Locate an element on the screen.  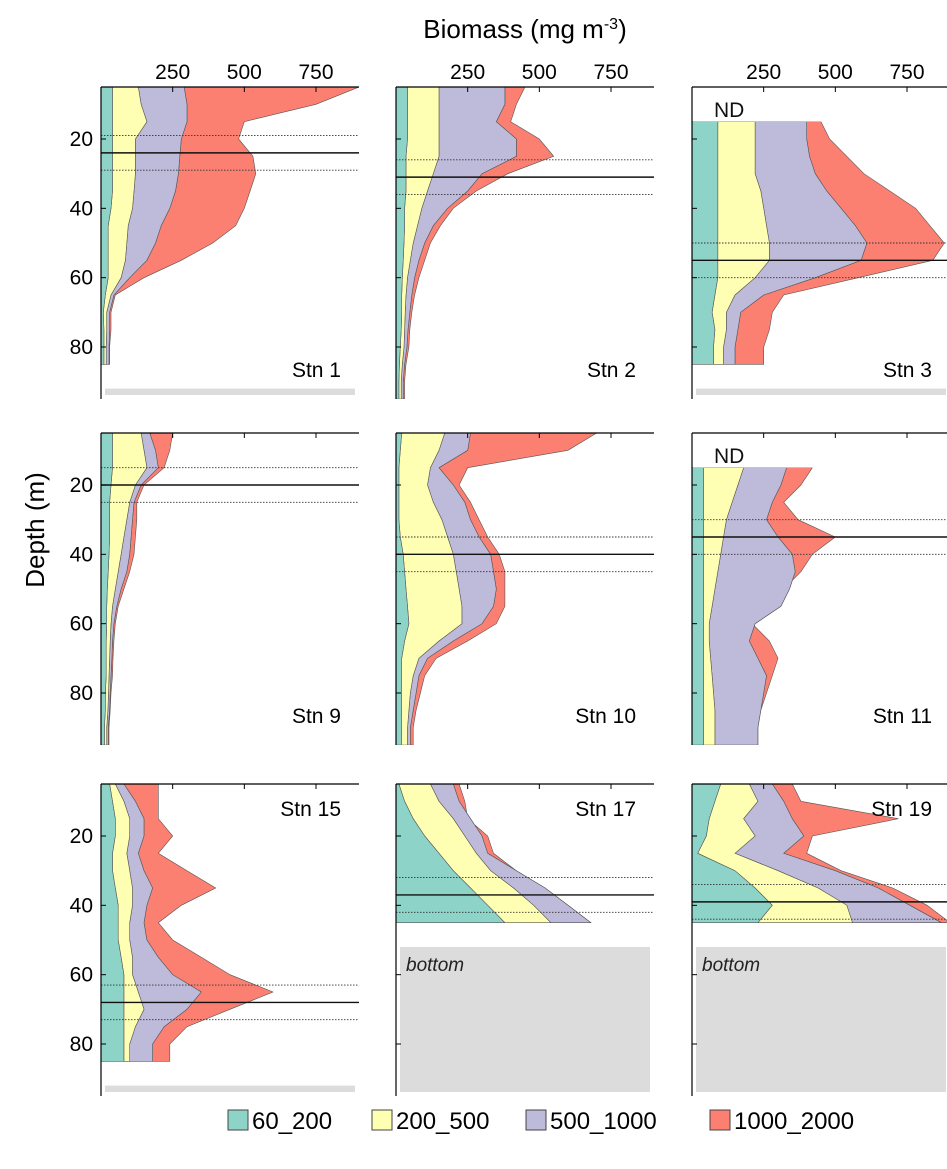
station-label: Stn 9 is located at coordinates (316, 716).